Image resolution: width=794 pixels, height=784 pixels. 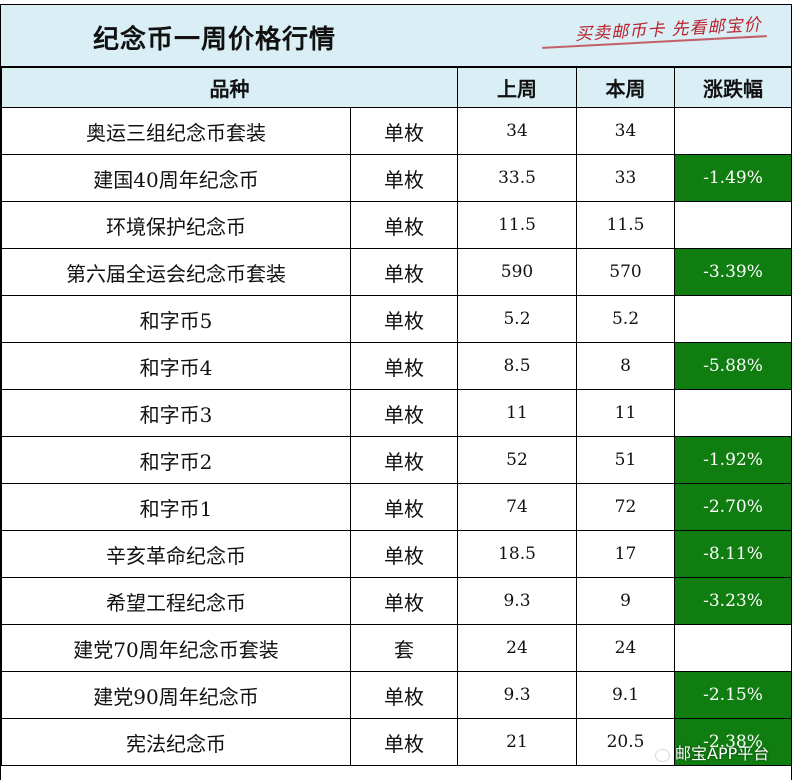 I want to click on table-row: 和字币3 单枚 11 11, so click(x=396, y=413).